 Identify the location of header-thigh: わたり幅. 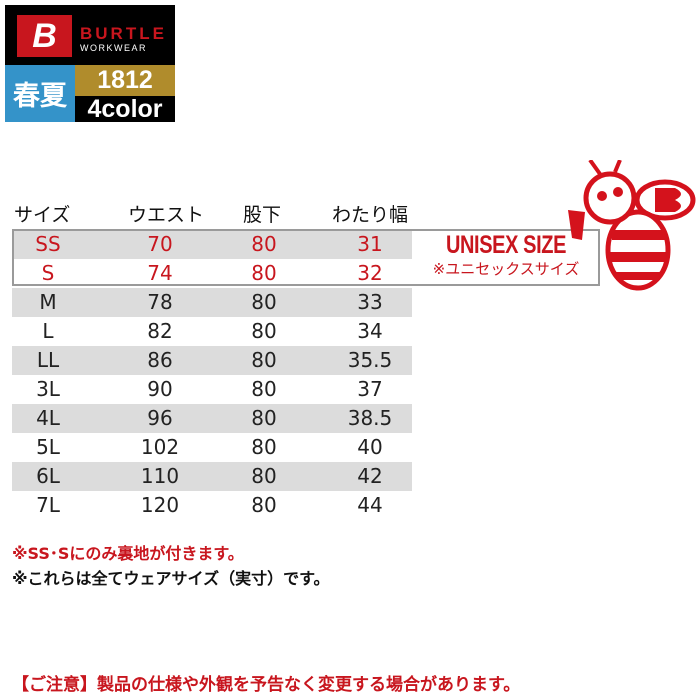
(370, 215).